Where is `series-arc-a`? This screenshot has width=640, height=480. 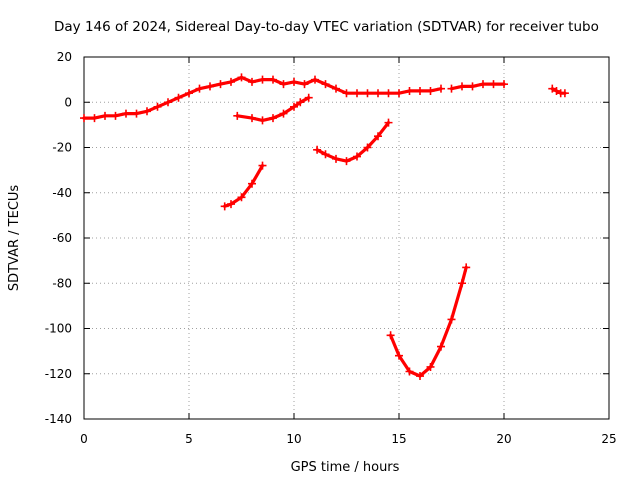
series-arc-a is located at coordinates (273, 109).